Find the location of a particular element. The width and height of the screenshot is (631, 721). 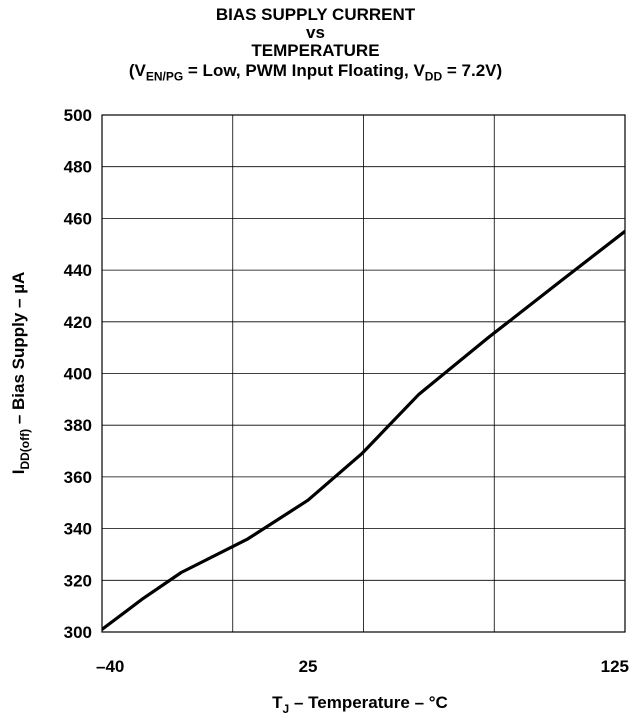

chart-title-line-3: TEMPERATURE is located at coordinates (315, 50).